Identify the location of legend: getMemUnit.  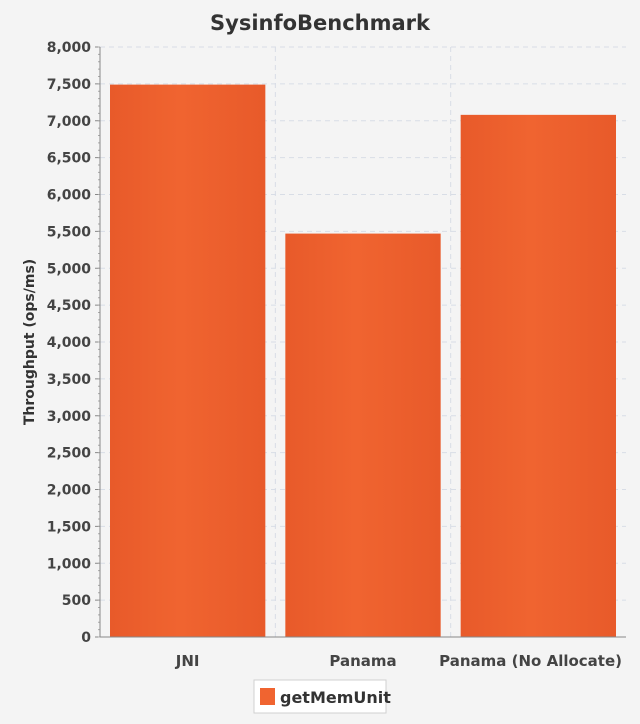
(322, 696).